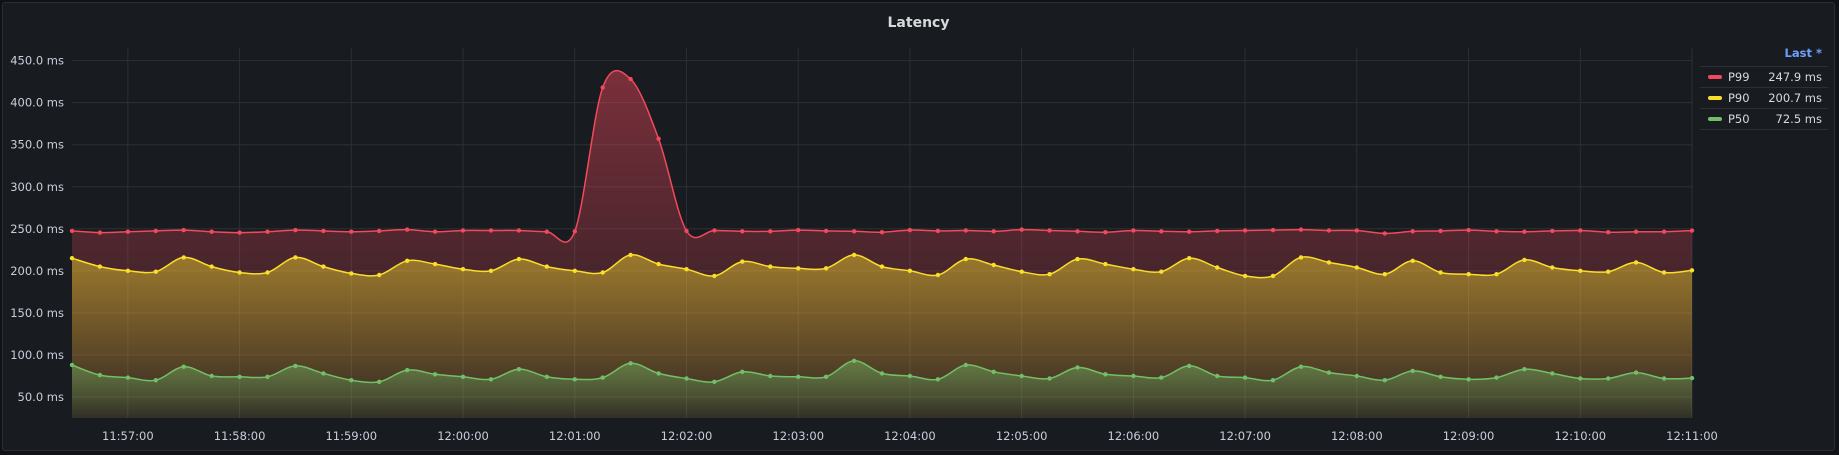 The height and width of the screenshot is (455, 1839). I want to click on y-tick-label: 250.0 ms, so click(37, 229).